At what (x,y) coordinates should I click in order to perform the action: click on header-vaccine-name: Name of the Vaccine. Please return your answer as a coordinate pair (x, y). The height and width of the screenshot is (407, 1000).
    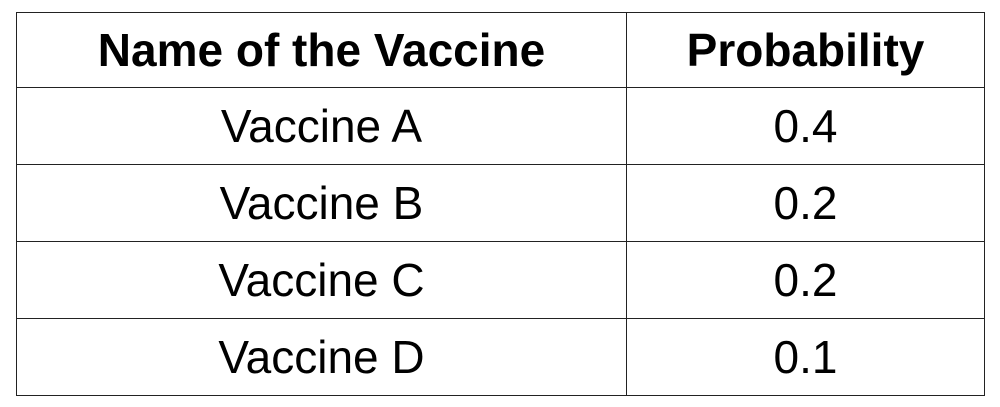
    Looking at the image, I should click on (321, 50).